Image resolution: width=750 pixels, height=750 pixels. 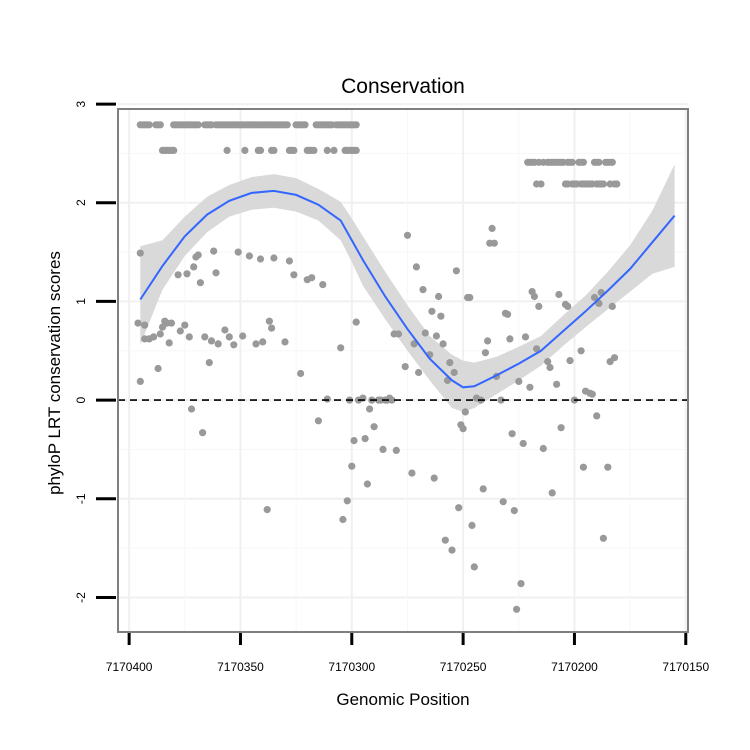 What do you see at coordinates (95, 351) in the screenshot?
I see `y-axis: -2 -1 0 1 2 3` at bounding box center [95, 351].